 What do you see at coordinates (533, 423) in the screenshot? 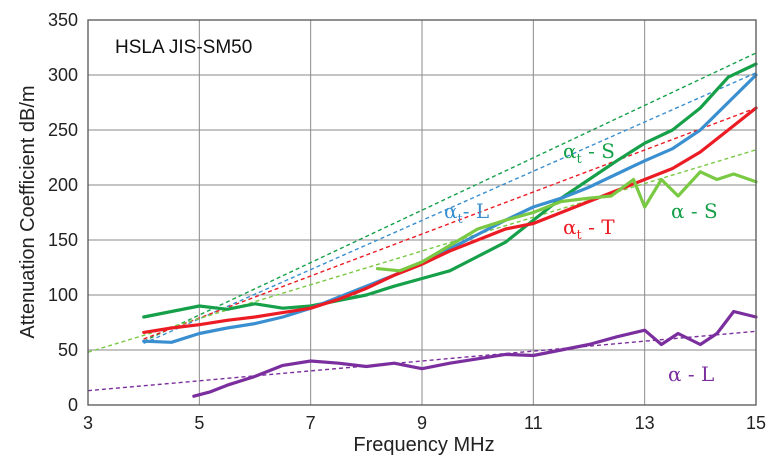
I see `x-tick-label: 11` at bounding box center [533, 423].